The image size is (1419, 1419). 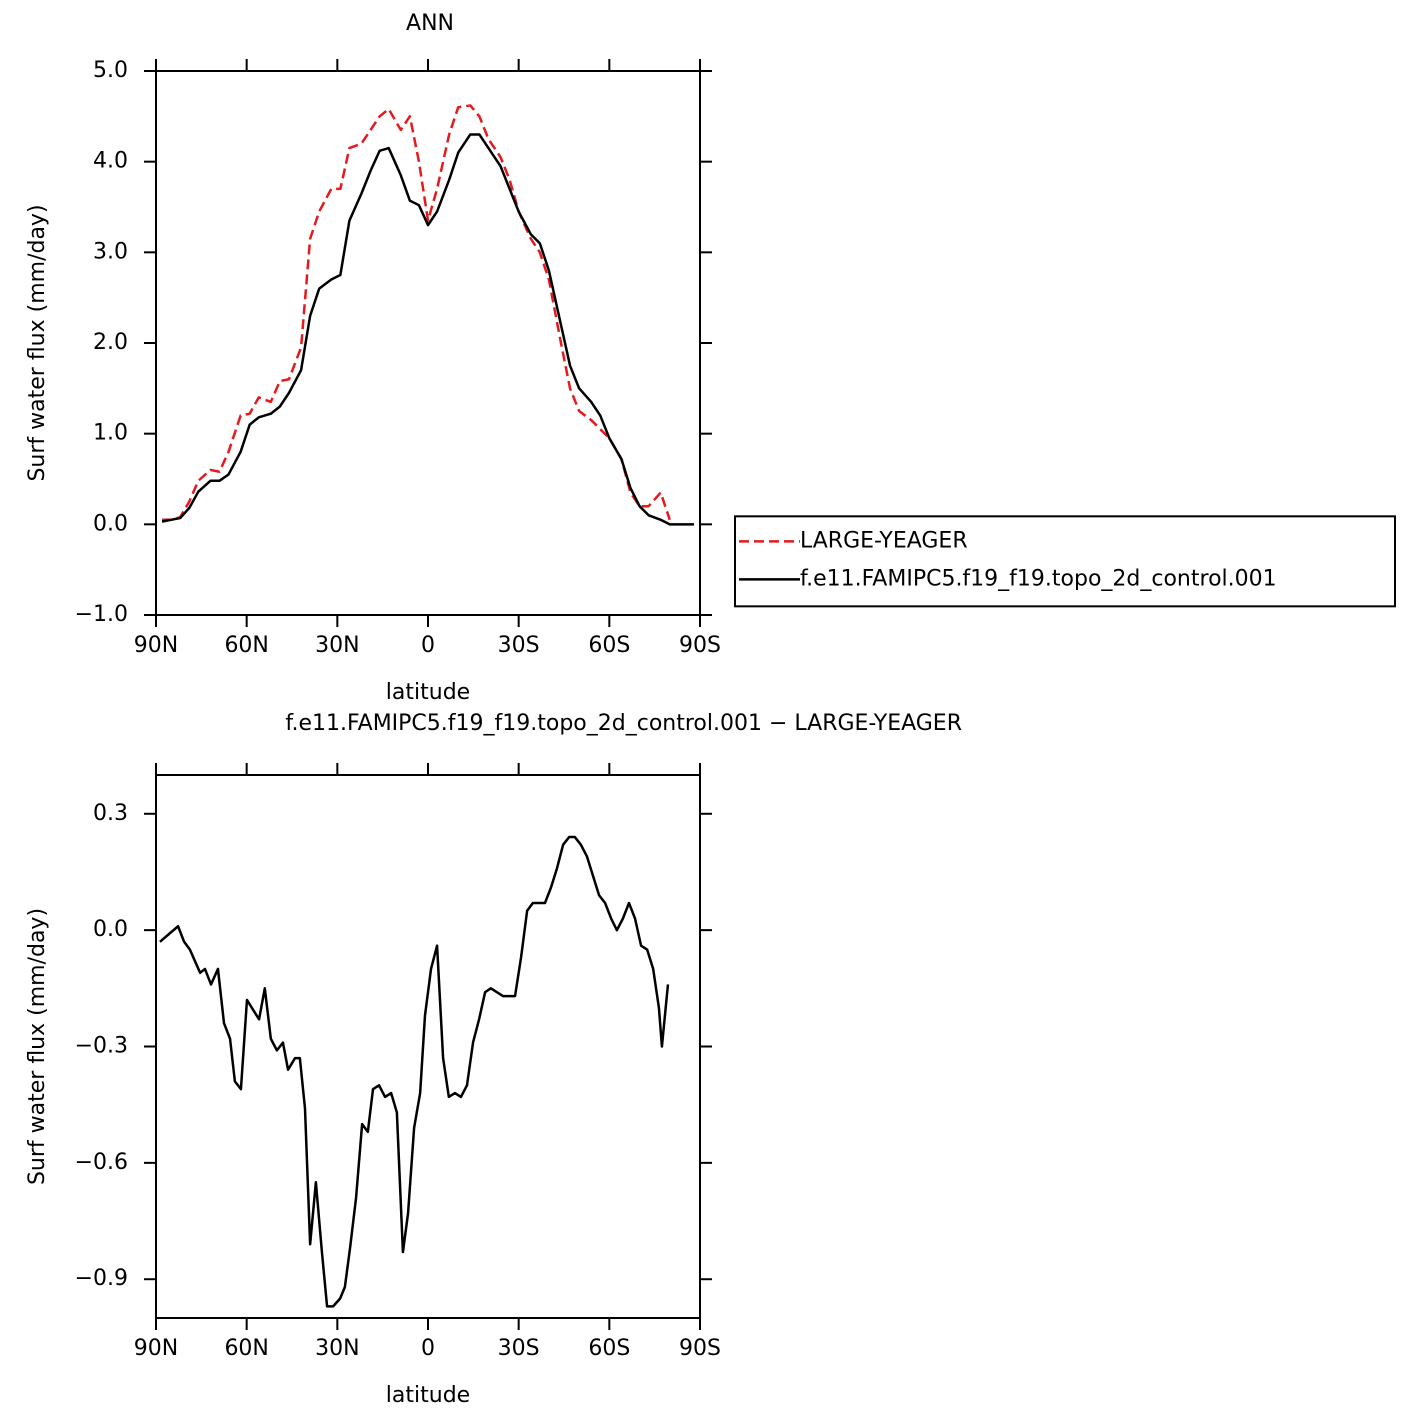 I want to click on y-tick-label: 2.0, so click(x=110, y=342).